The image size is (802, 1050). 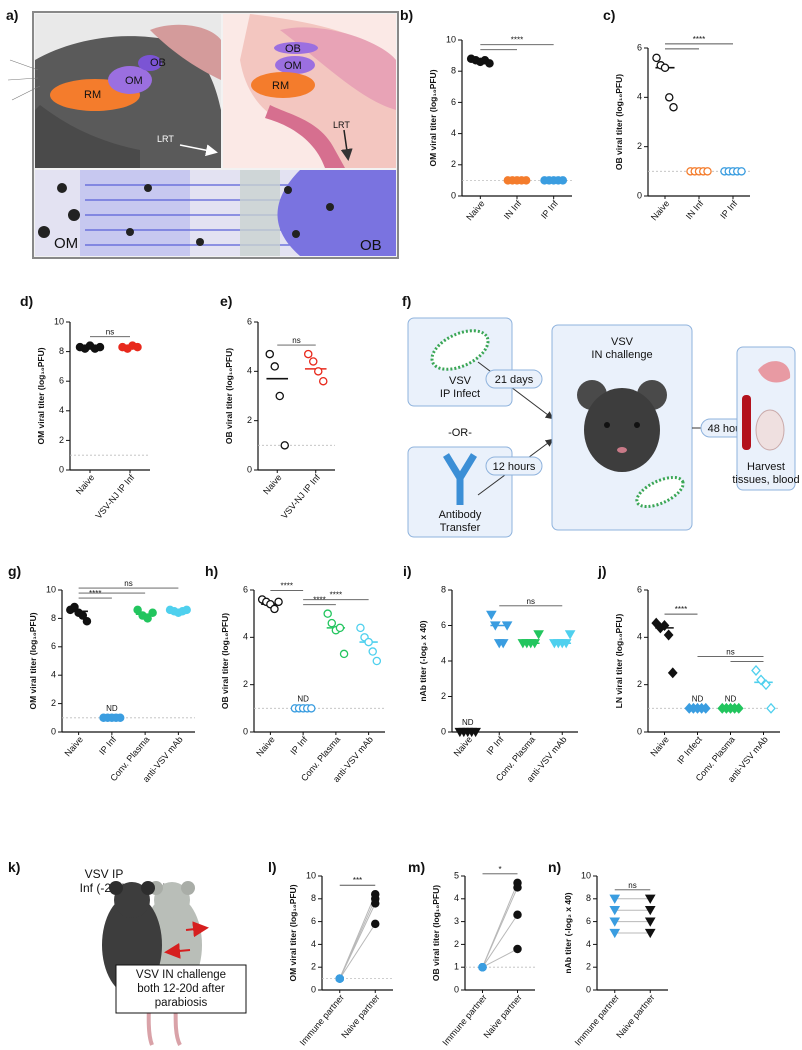 What do you see at coordinates (456, 921) in the screenshot?
I see `y-tick-label: 3` at bounding box center [456, 921].